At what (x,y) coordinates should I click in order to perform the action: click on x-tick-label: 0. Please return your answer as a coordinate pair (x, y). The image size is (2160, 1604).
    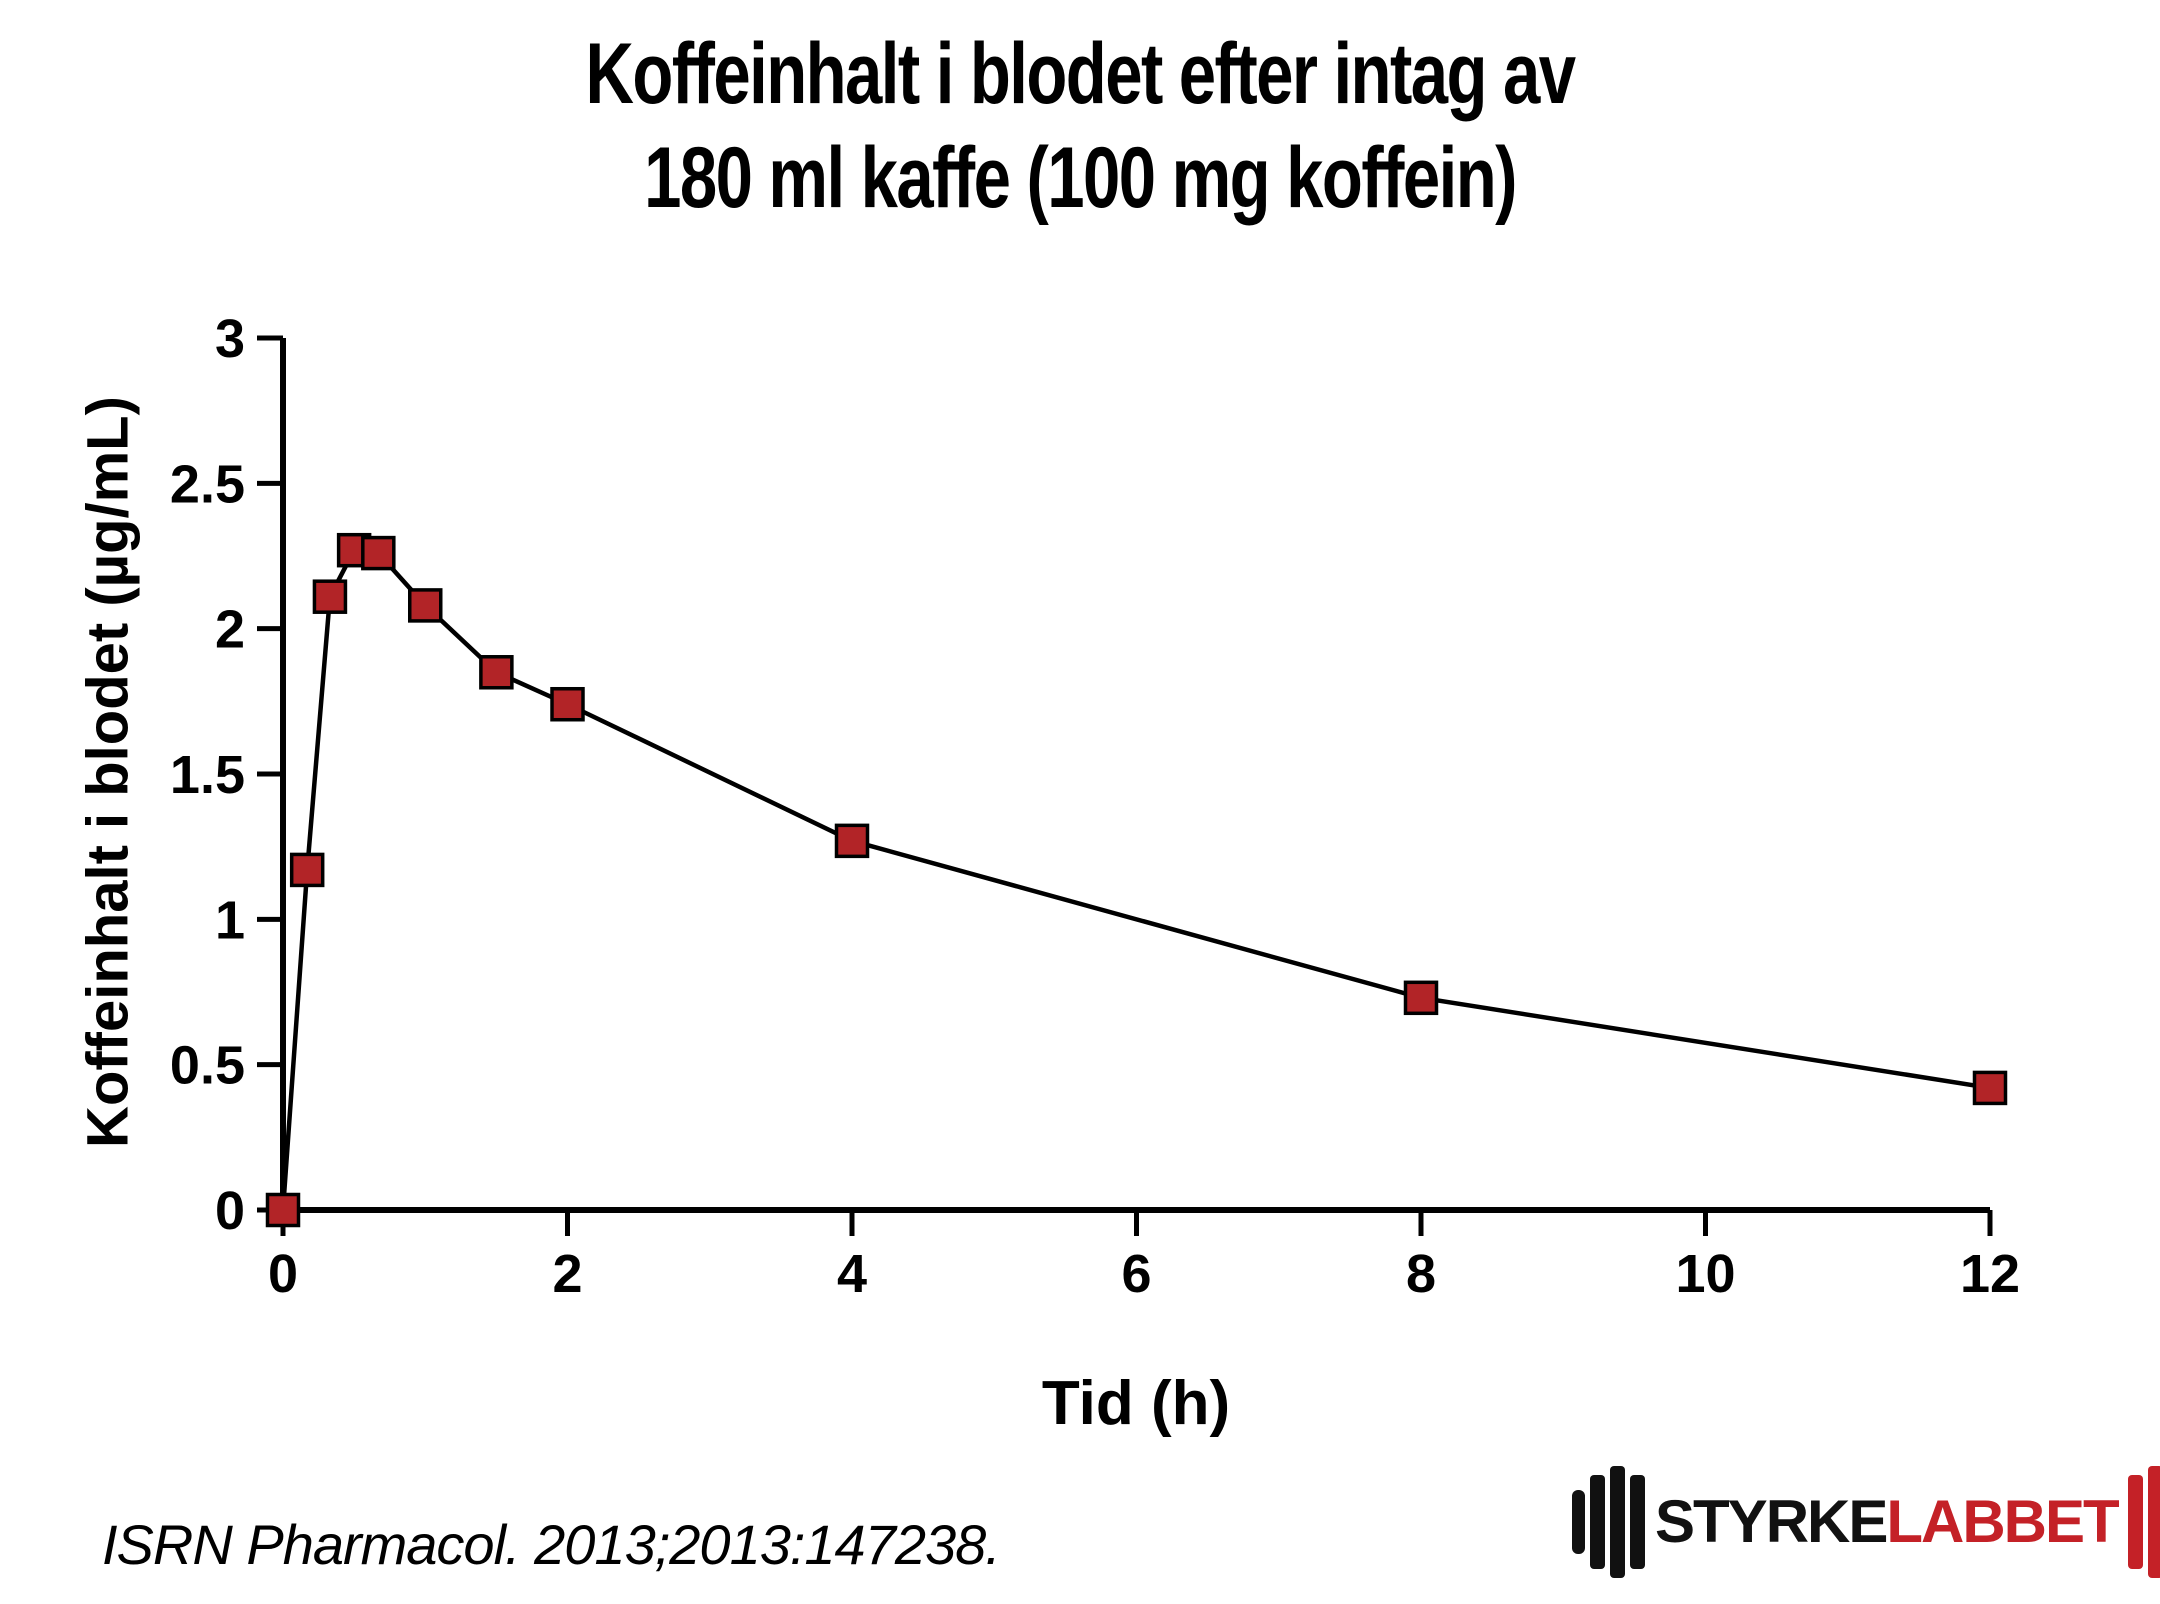
    Looking at the image, I should click on (283, 1274).